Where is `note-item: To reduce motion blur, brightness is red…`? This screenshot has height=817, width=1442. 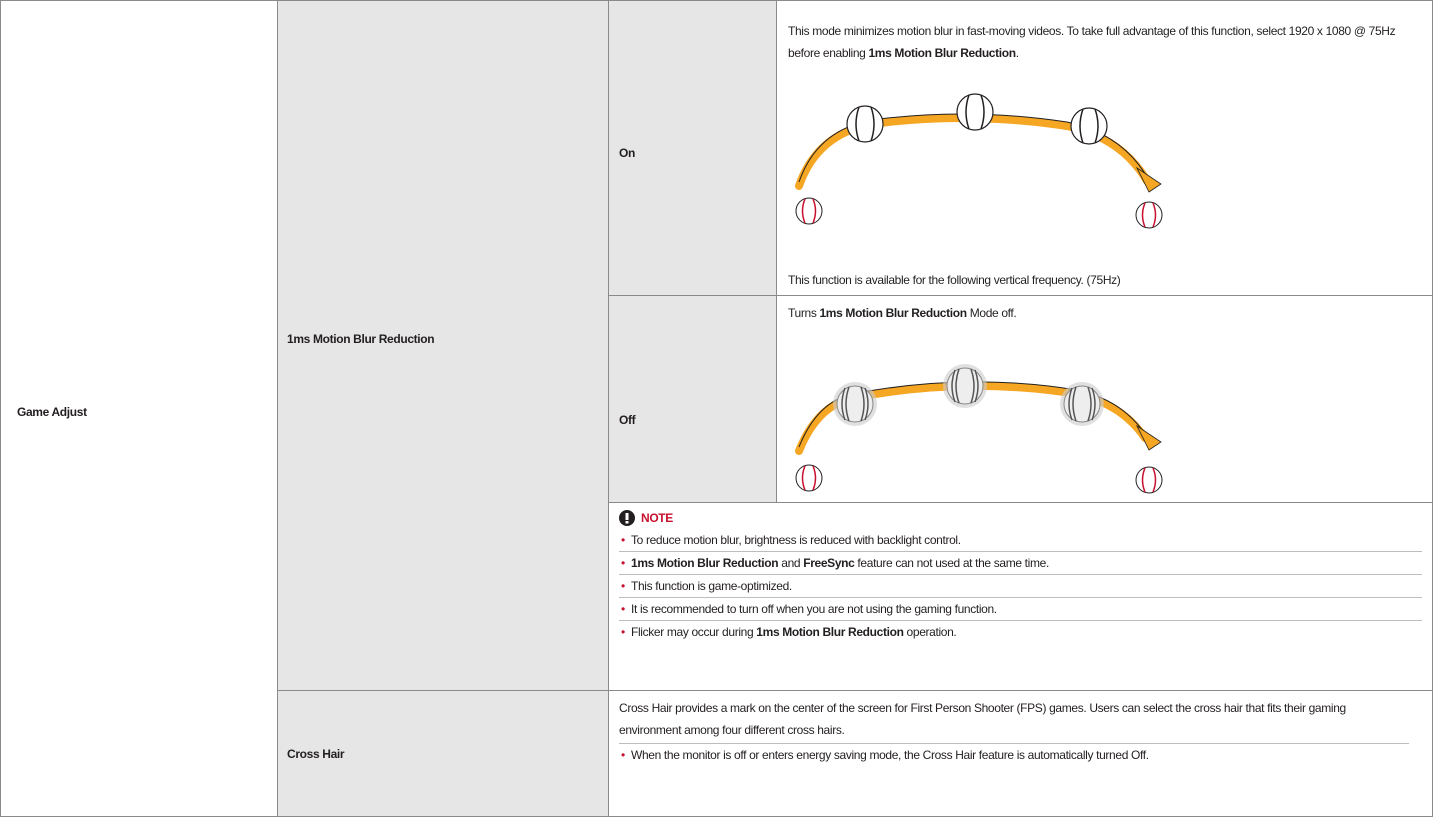 note-item: To reduce motion blur, brightness is red… is located at coordinates (1020, 540).